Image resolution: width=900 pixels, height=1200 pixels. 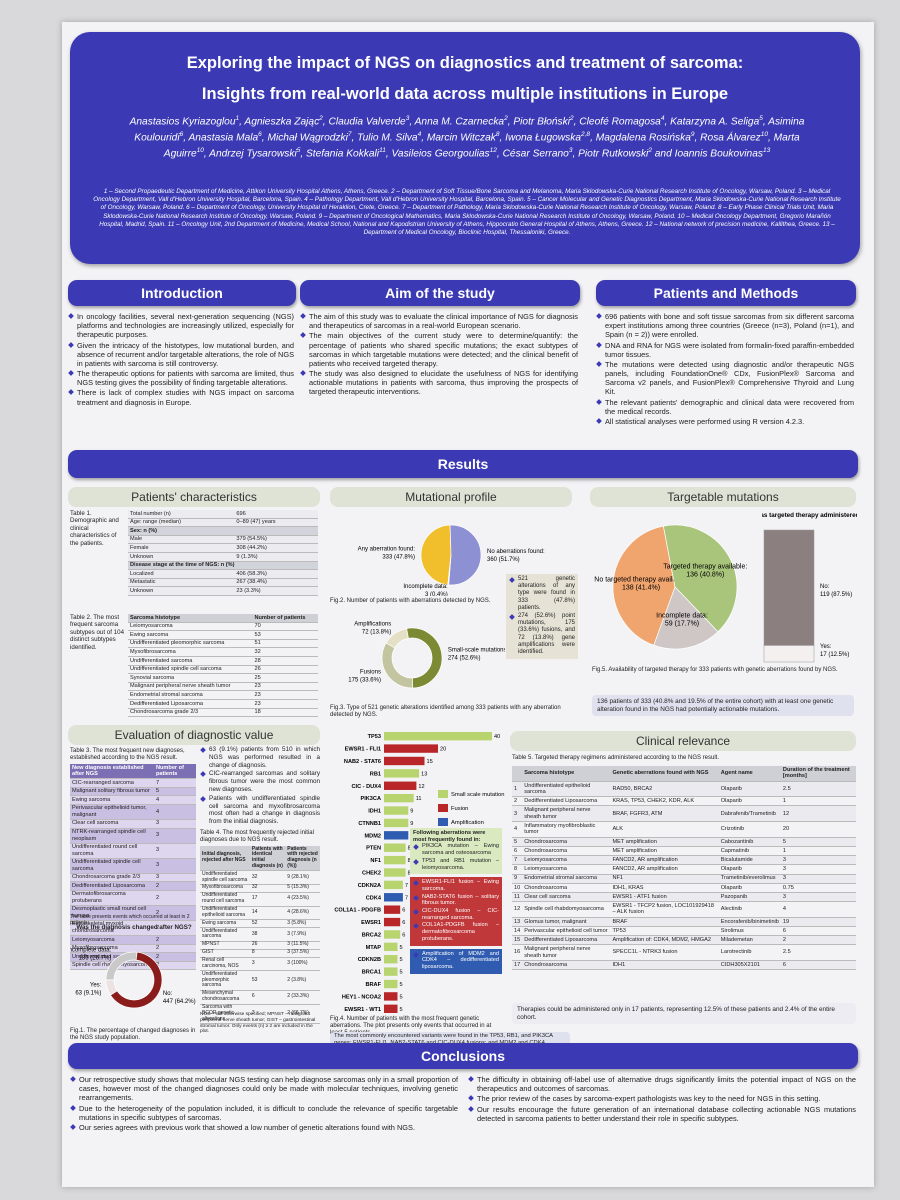 What do you see at coordinates (613, 154) in the screenshot?
I see `author-name: Piotr Rutkowski` at bounding box center [613, 154].